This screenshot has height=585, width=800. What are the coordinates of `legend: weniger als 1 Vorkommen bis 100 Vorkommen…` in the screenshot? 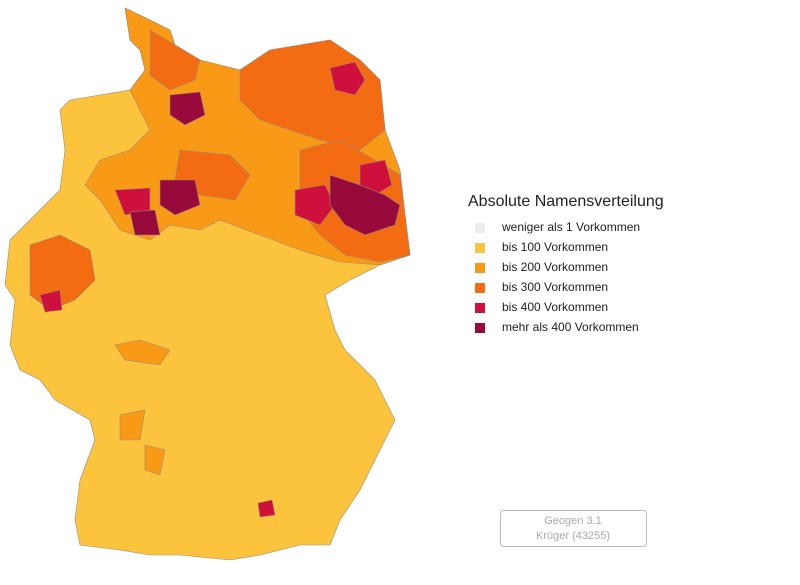 It's located at (557, 277).